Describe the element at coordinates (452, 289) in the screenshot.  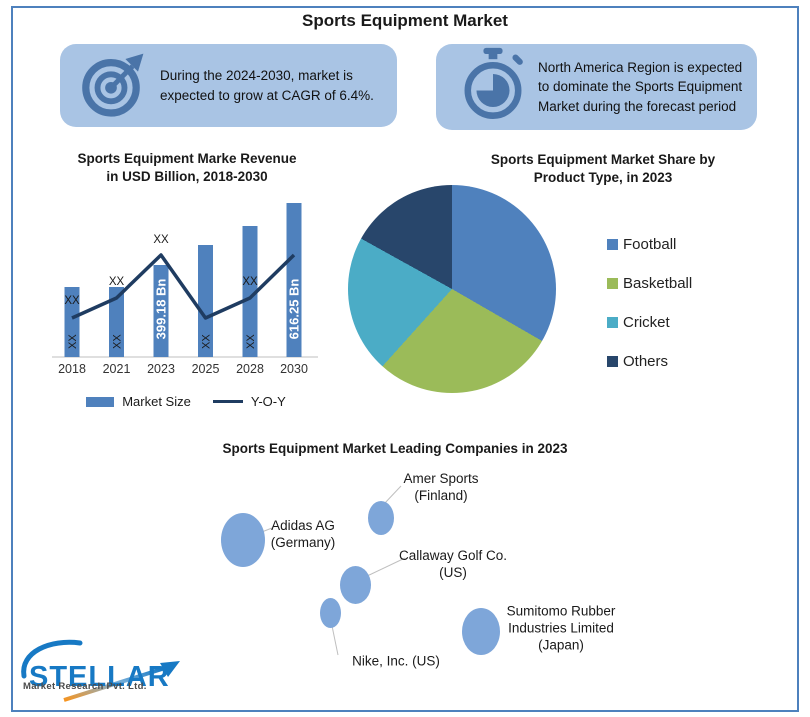
I see `product-share-pie` at that location.